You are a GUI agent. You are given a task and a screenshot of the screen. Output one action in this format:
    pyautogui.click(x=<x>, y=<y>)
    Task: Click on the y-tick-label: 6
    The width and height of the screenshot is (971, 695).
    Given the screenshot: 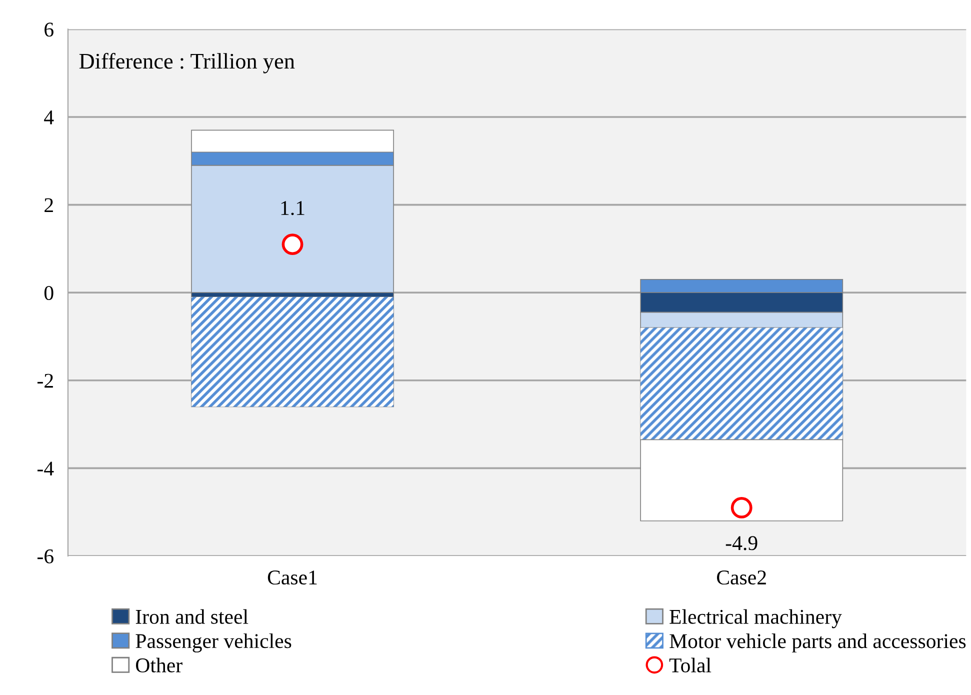 What is the action you would take?
    pyautogui.click(x=49, y=29)
    